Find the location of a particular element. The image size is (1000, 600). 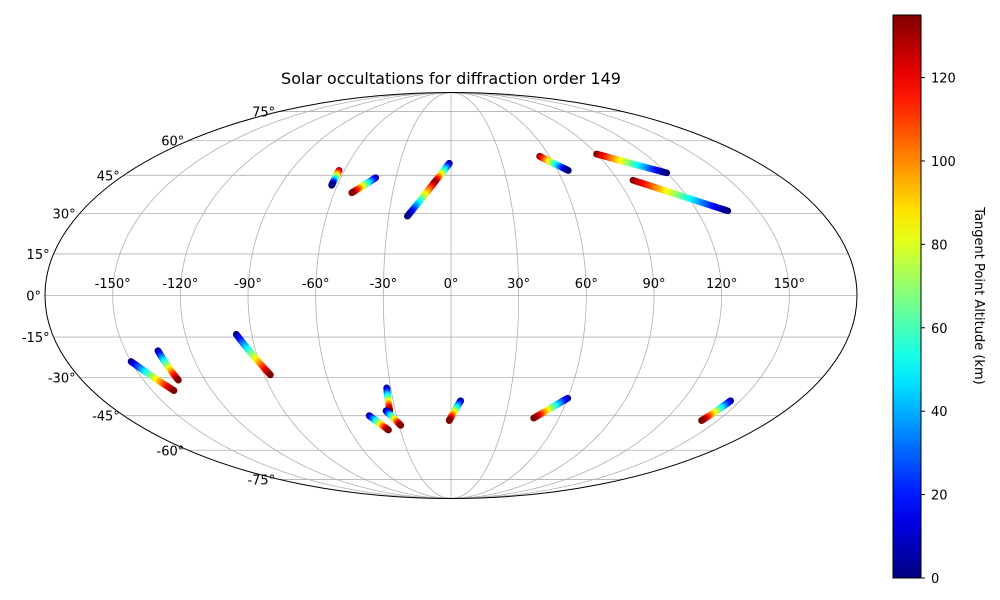

longitude-tick-label: -30° is located at coordinates (383, 284).